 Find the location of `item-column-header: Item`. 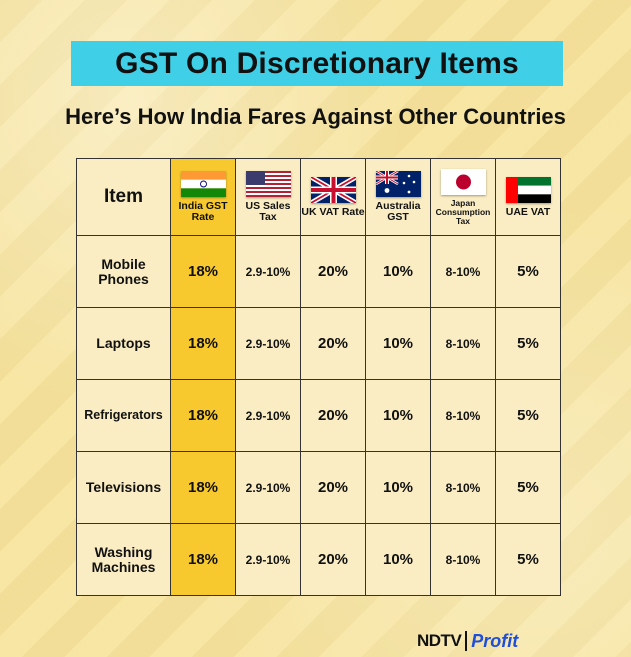

item-column-header: Item is located at coordinates (123, 197).